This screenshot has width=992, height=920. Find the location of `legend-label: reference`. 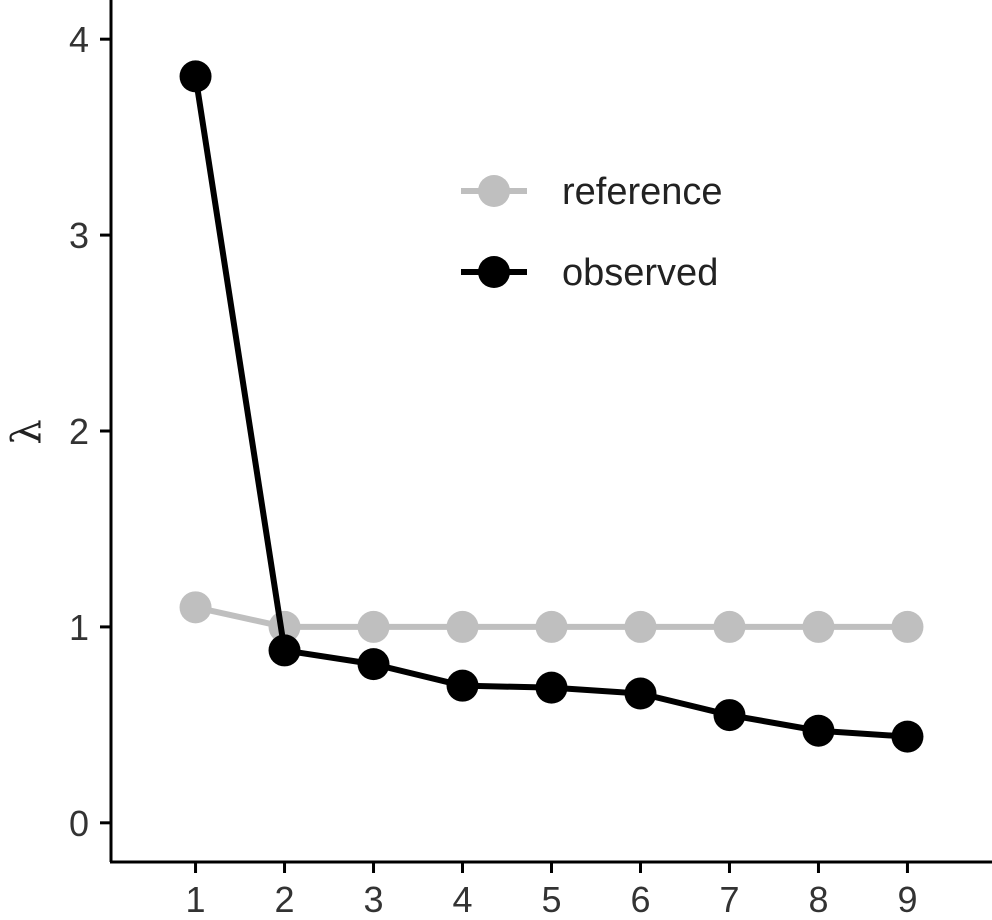

legend-label: reference is located at coordinates (642, 192).